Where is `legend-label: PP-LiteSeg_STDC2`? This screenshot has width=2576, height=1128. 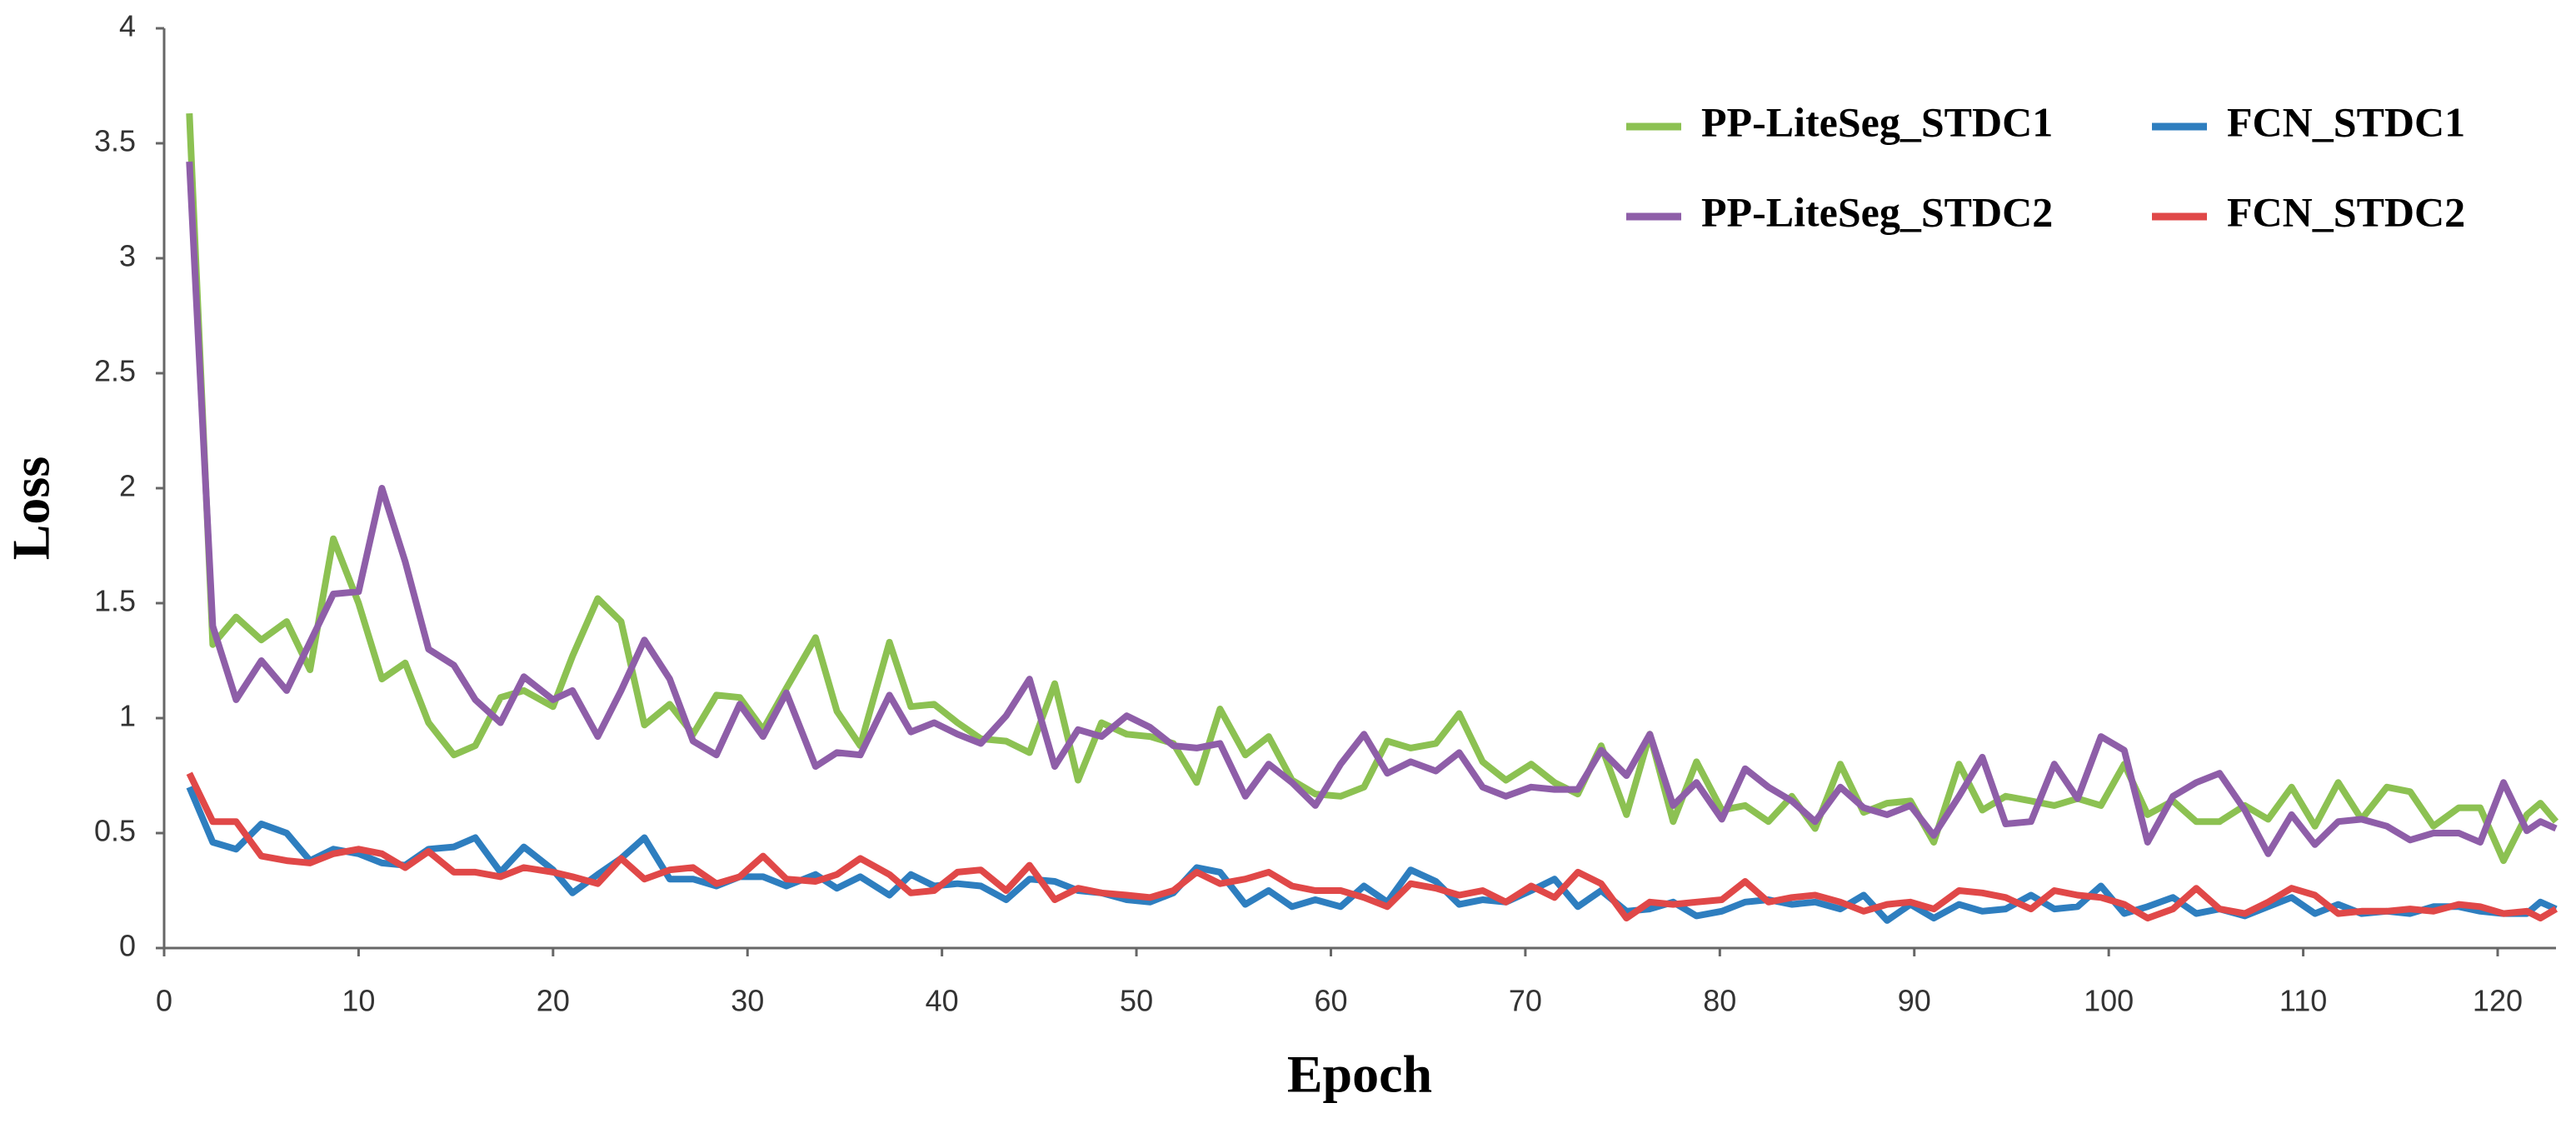
legend-label: PP-LiteSeg_STDC2 is located at coordinates (1877, 211).